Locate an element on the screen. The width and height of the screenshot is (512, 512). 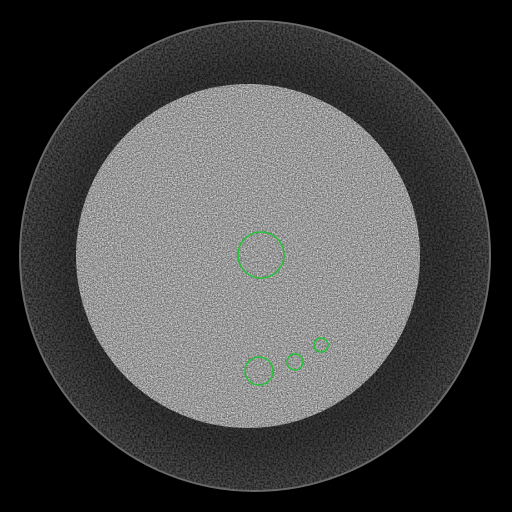
roi-lower-small-circle is located at coordinates (321, 345).